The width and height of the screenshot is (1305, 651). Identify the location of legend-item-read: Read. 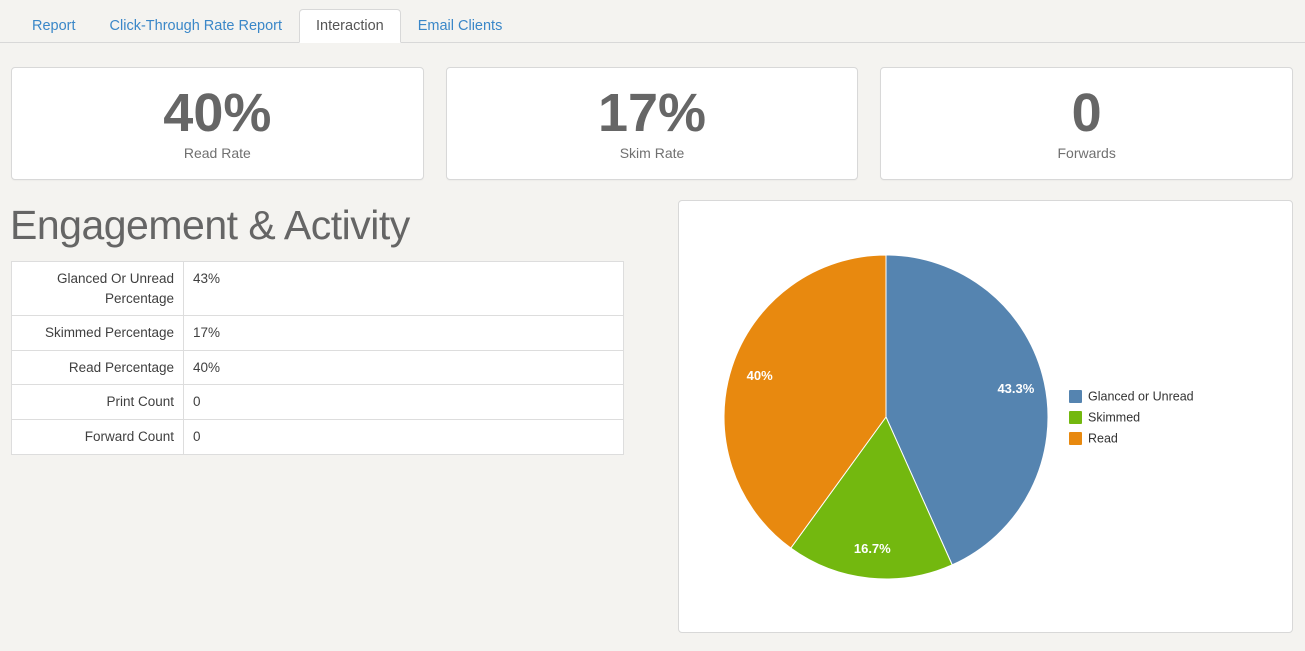
(1093, 439).